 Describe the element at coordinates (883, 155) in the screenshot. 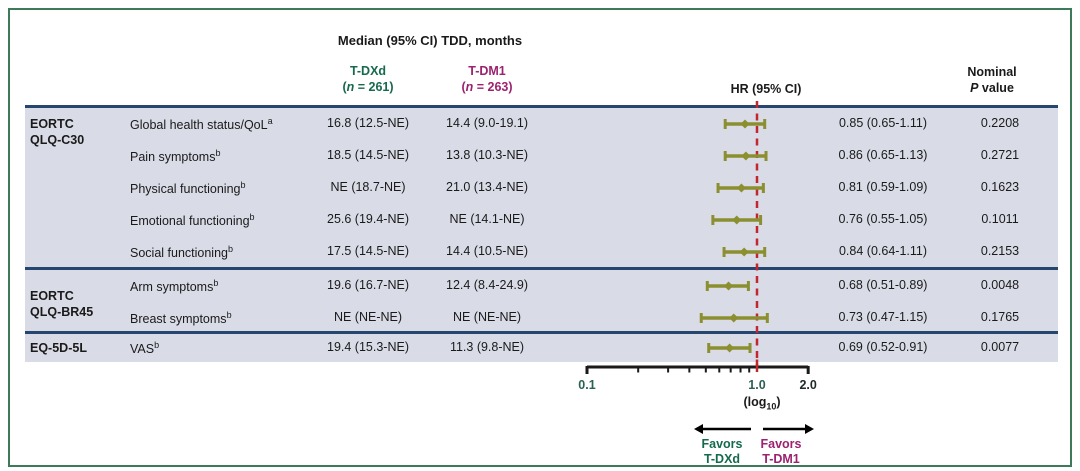

I see `hr-ci-value: 0.86 (0.65-1.13)` at that location.